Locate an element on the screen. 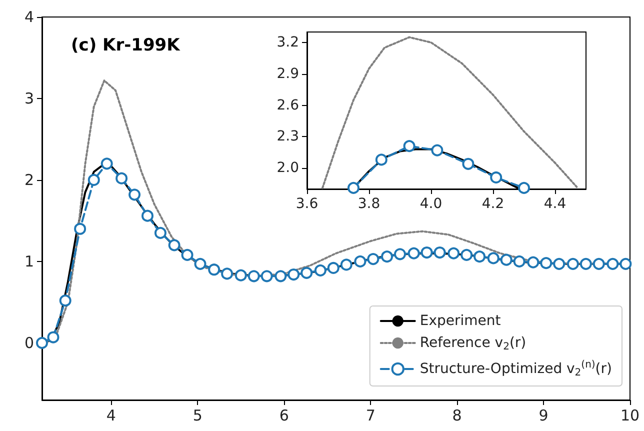 The image size is (644, 431). y-tick-label: 3 is located at coordinates (29, 98).